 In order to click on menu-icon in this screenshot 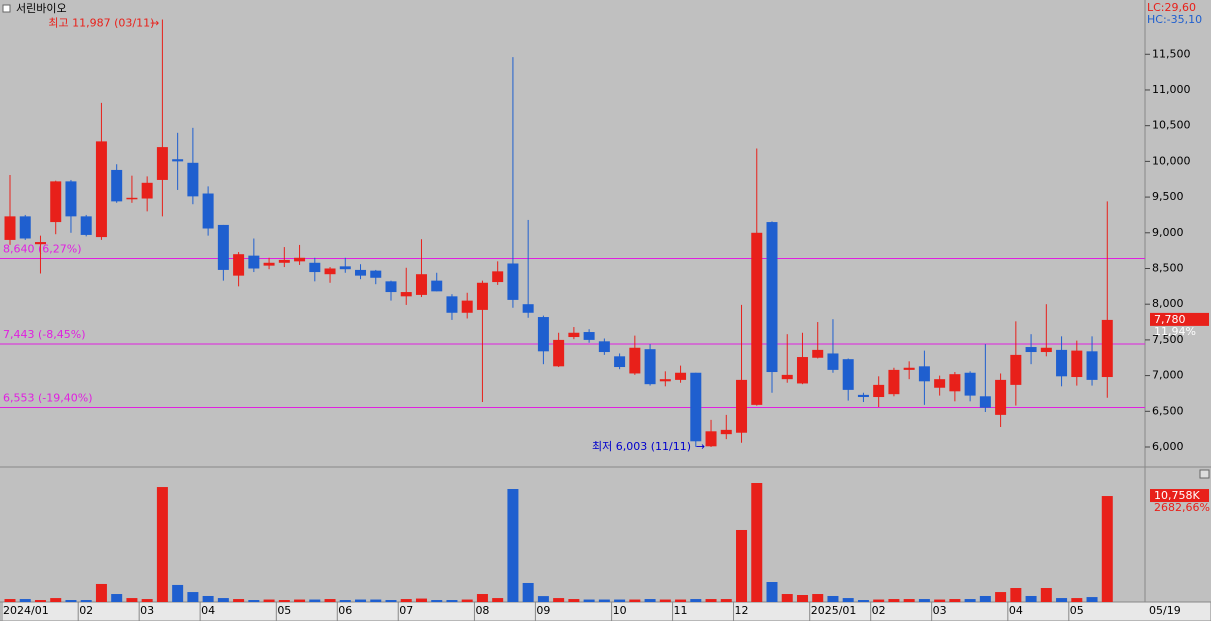, I will do `click(6, 8)`.